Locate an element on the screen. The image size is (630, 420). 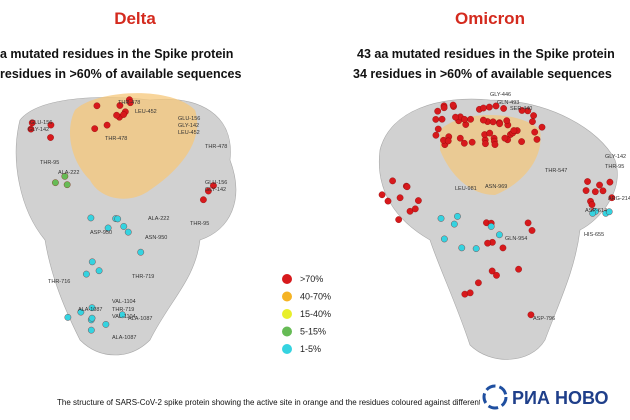
residue-label: THR-719 is located at coordinates (143, 277).